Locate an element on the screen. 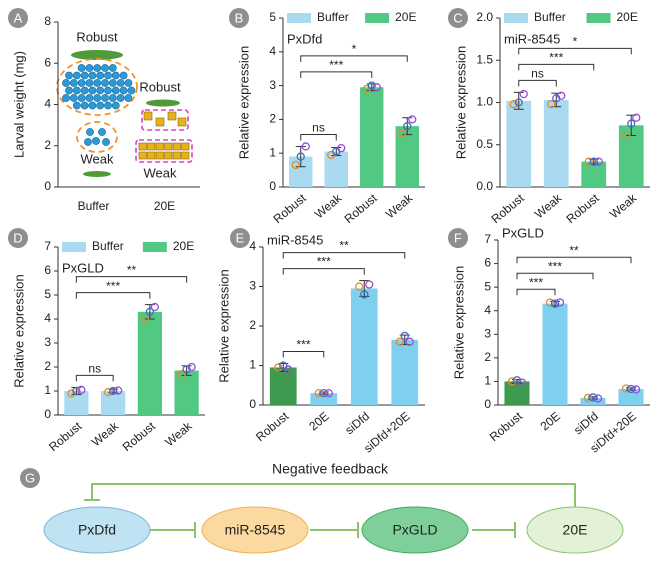  node-label: PxGLD is located at coordinates (414, 530).